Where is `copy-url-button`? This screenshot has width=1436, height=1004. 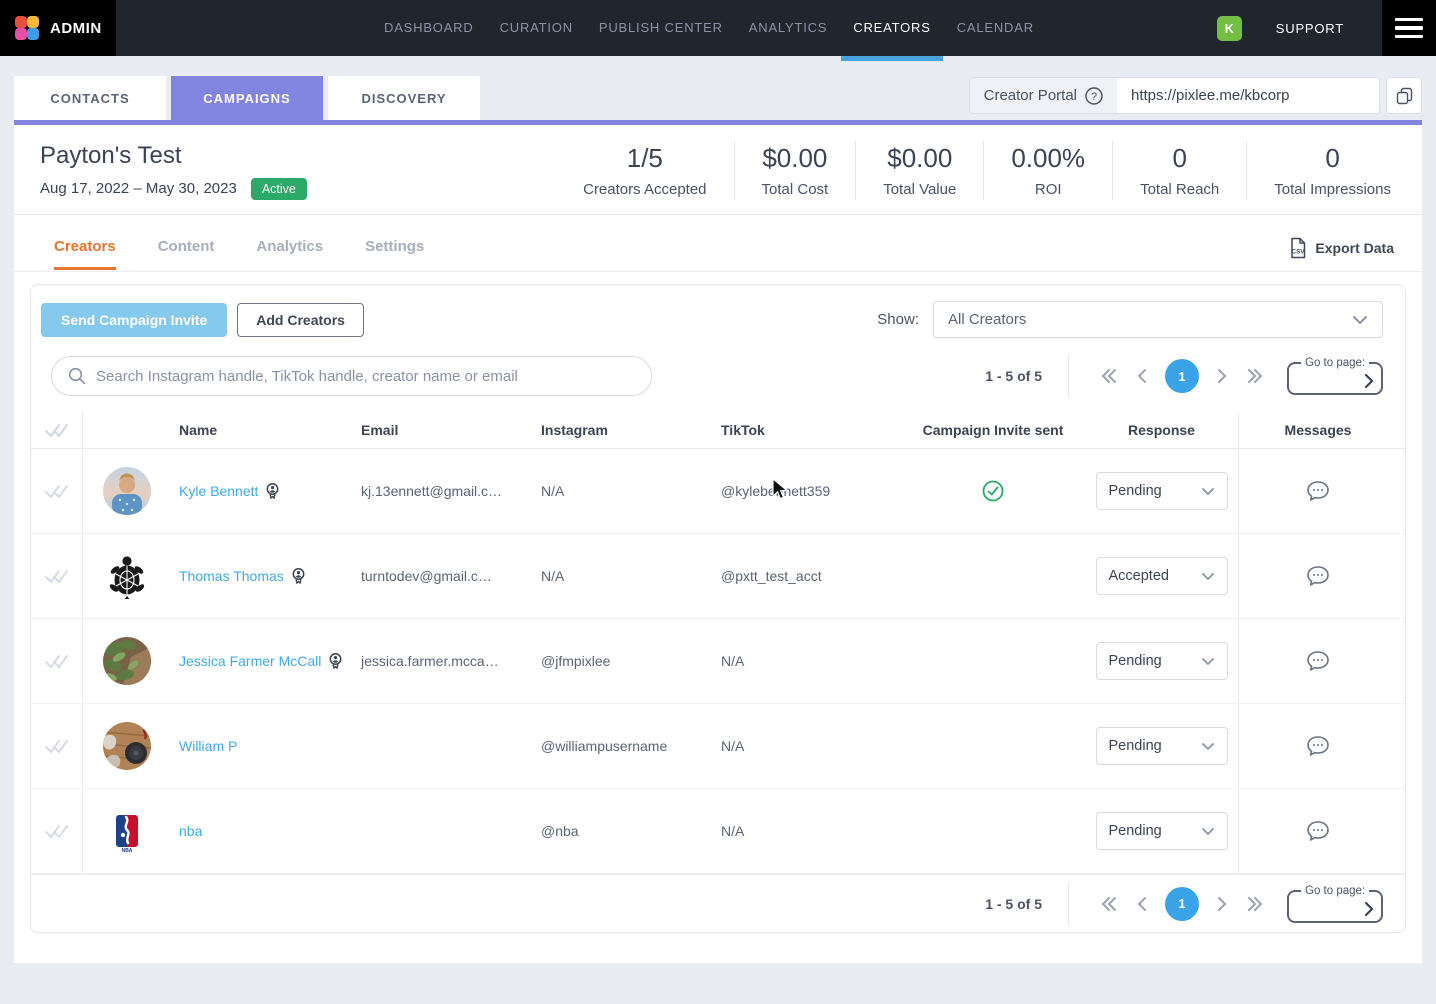 copy-url-button is located at coordinates (1404, 95).